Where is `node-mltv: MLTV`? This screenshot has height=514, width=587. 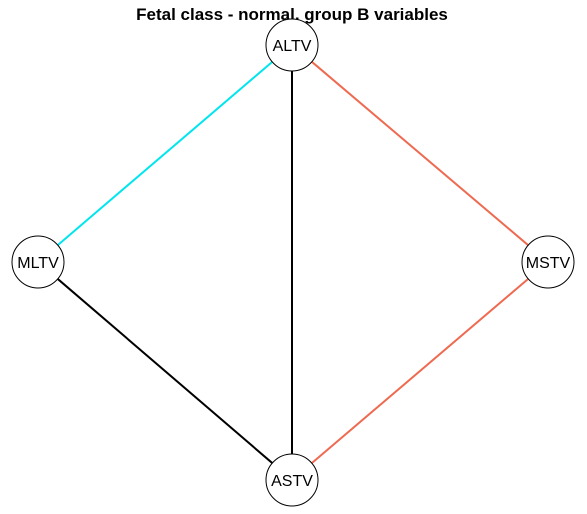 node-mltv: MLTV is located at coordinates (38, 262).